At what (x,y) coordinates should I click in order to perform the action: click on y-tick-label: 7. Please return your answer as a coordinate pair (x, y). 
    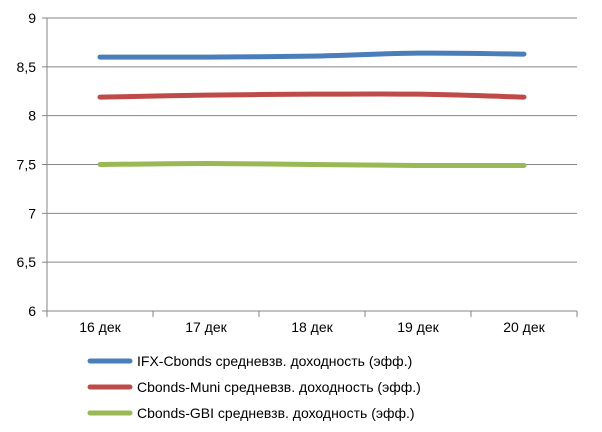
    Looking at the image, I should click on (32, 213).